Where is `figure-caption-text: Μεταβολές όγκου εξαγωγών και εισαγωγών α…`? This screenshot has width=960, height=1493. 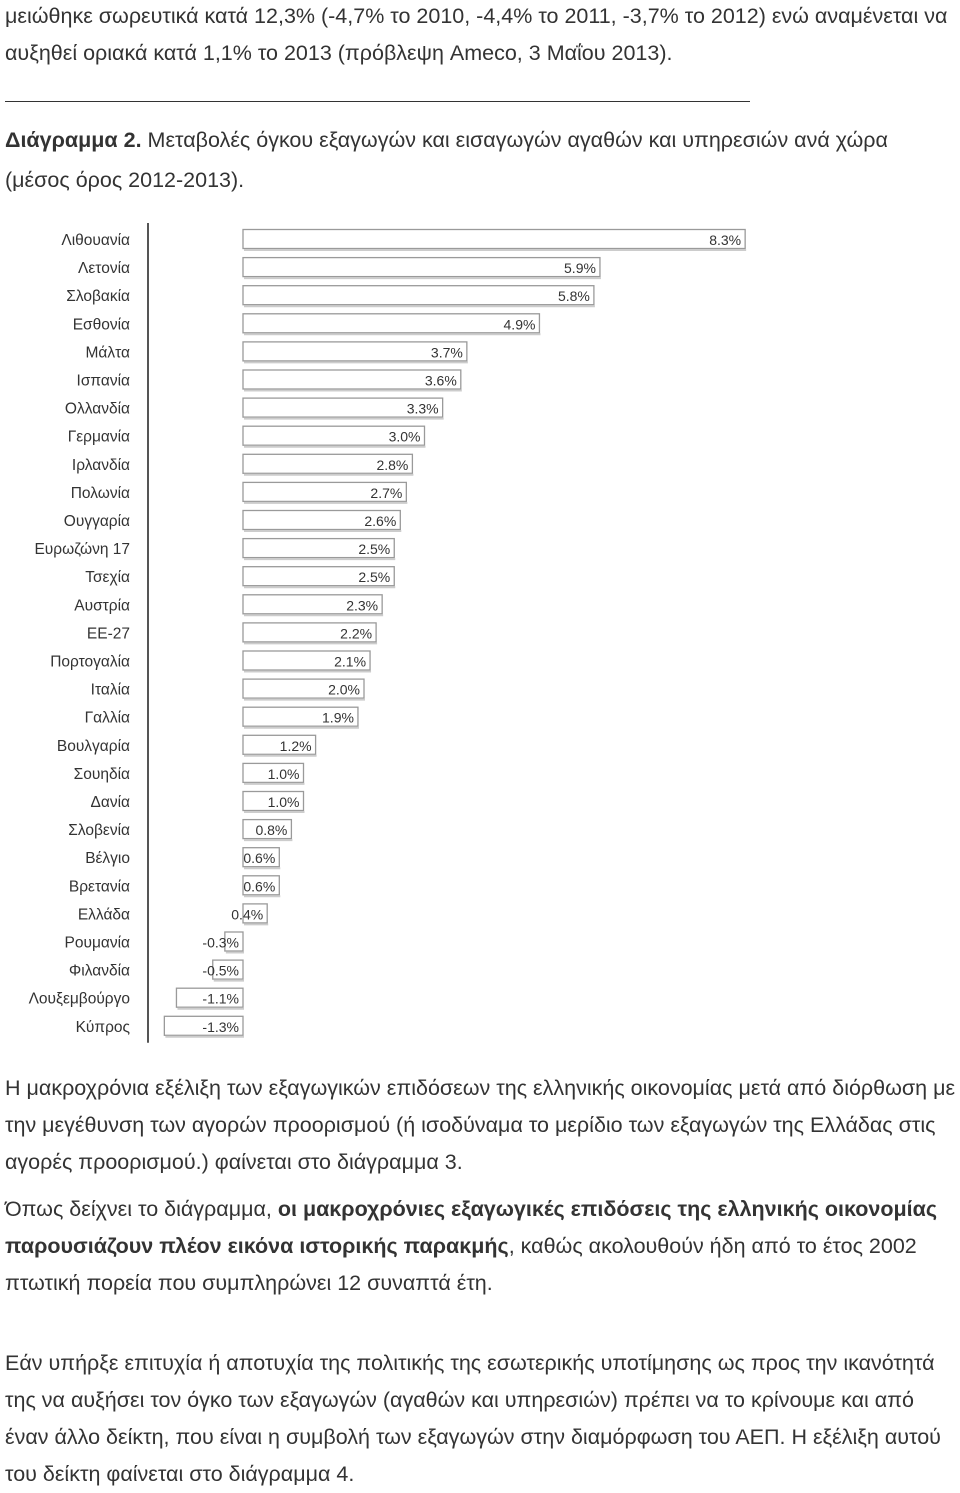
figure-caption-text: Μεταβολές όγκου εξαγωγών και εισαγωγών α… is located at coordinates (446, 160).